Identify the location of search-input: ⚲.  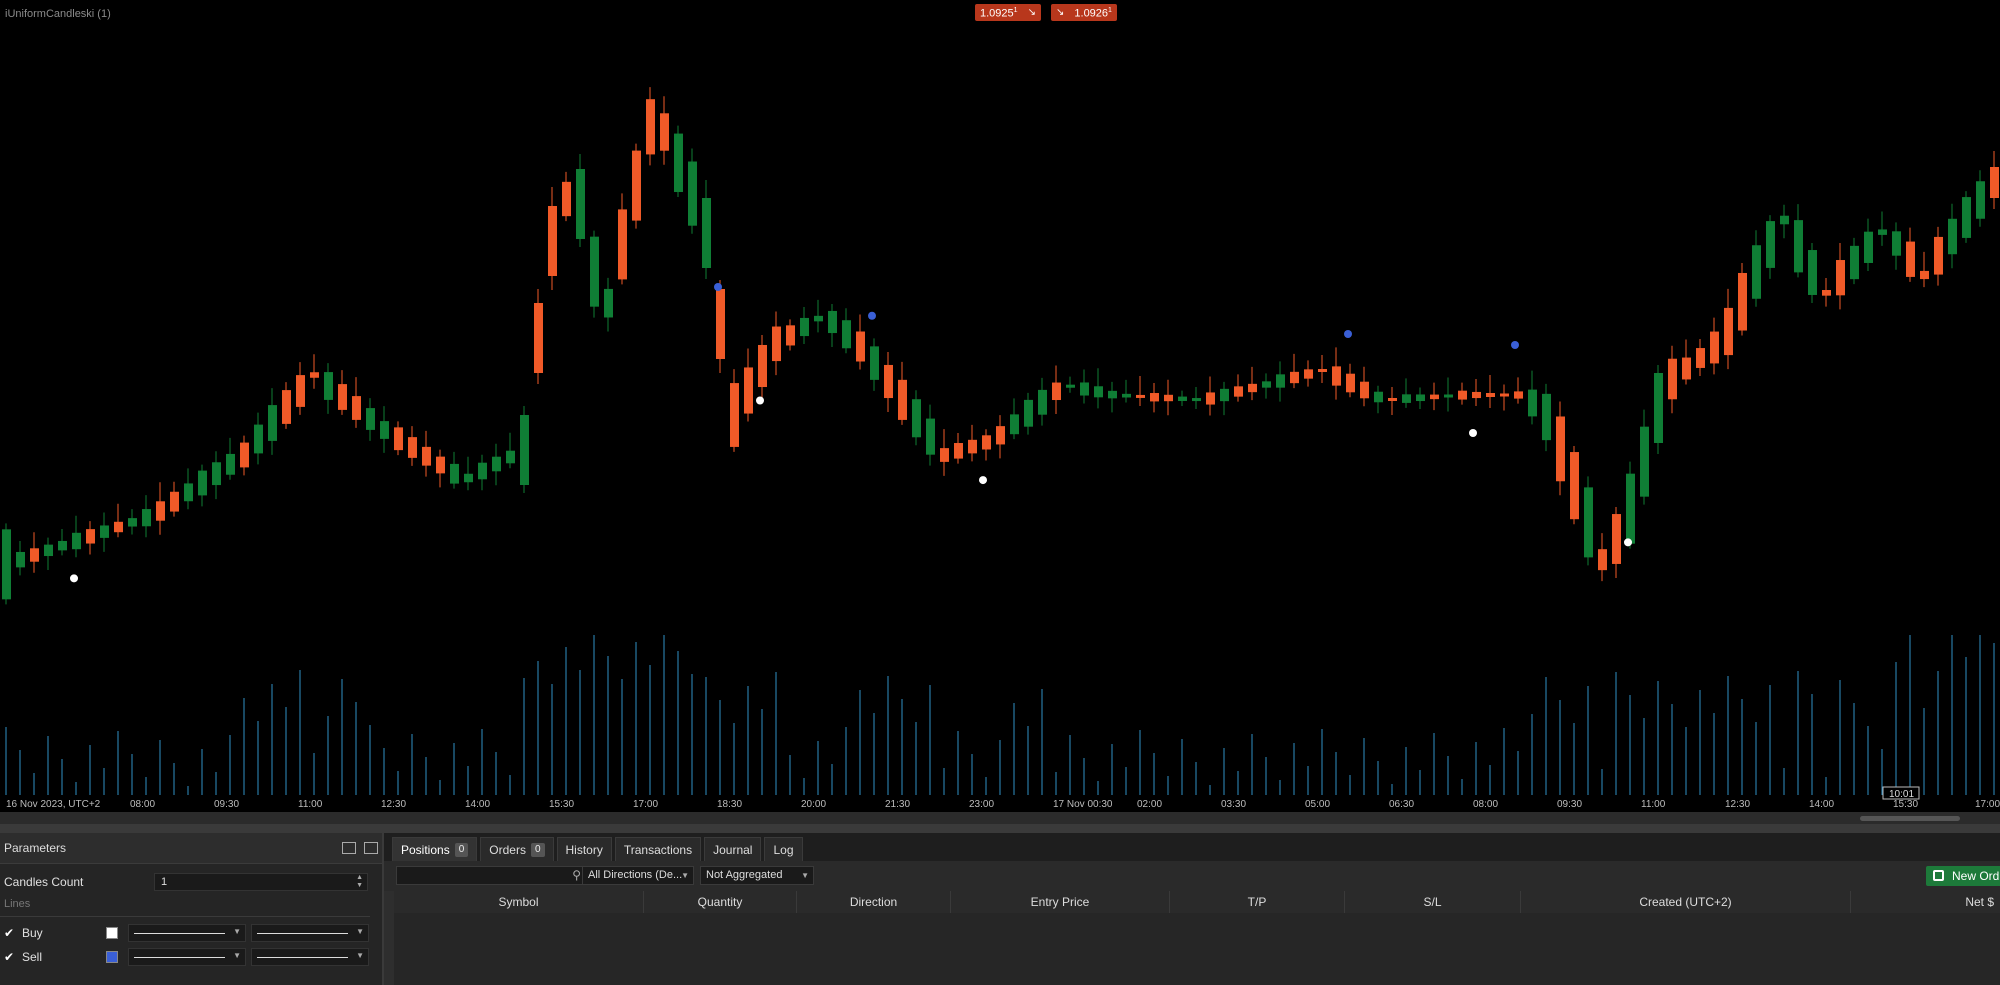
(491, 875).